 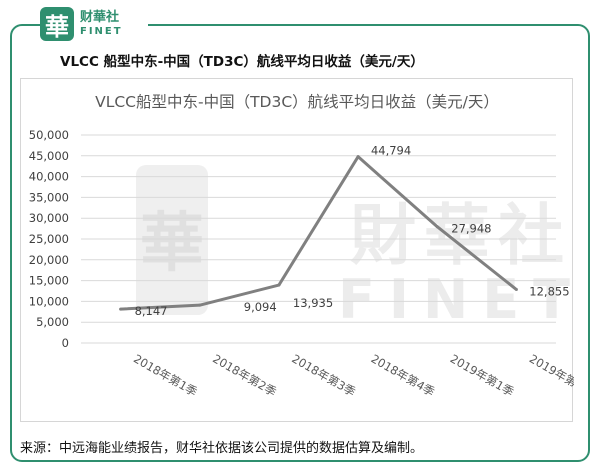 I want to click on chart-title: VLCC船型中东-中国（TD3C）航线平均日收益（美元/天）, so click(x=297, y=102).